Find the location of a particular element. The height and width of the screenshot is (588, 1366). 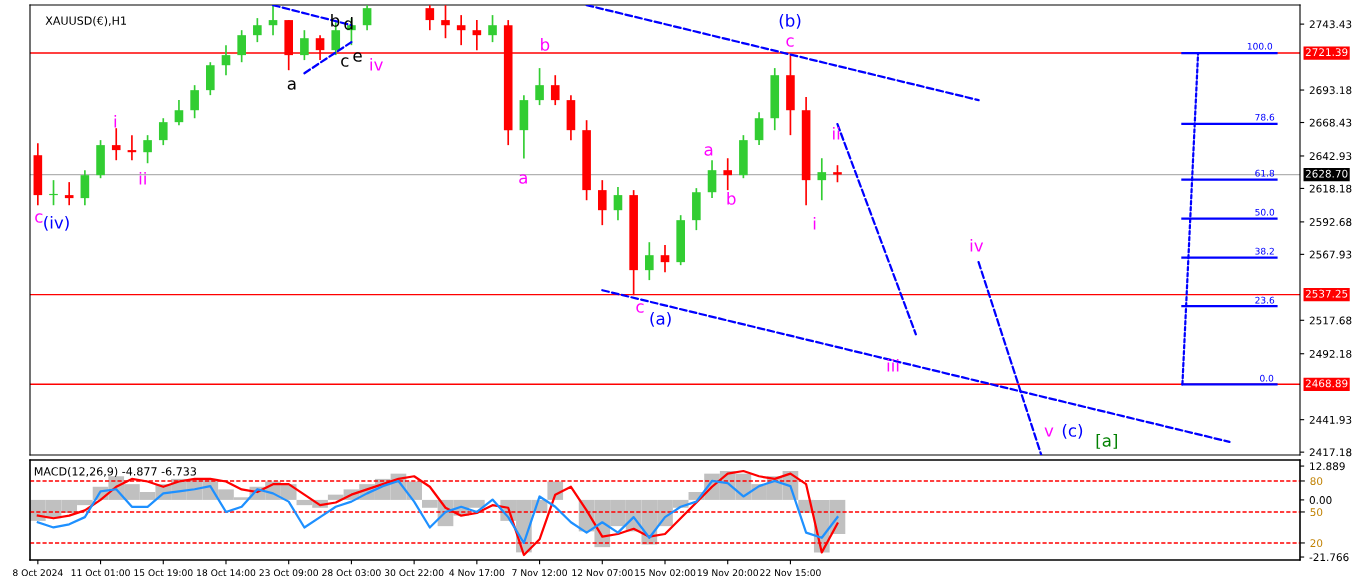

y-tick-label: -21.766 is located at coordinates (1329, 557).